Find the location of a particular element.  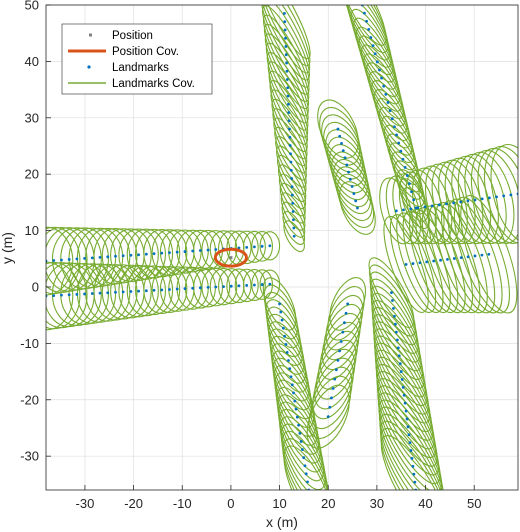

legend-landmarks-cov-label: Landmarks Cov. is located at coordinates (153, 84).